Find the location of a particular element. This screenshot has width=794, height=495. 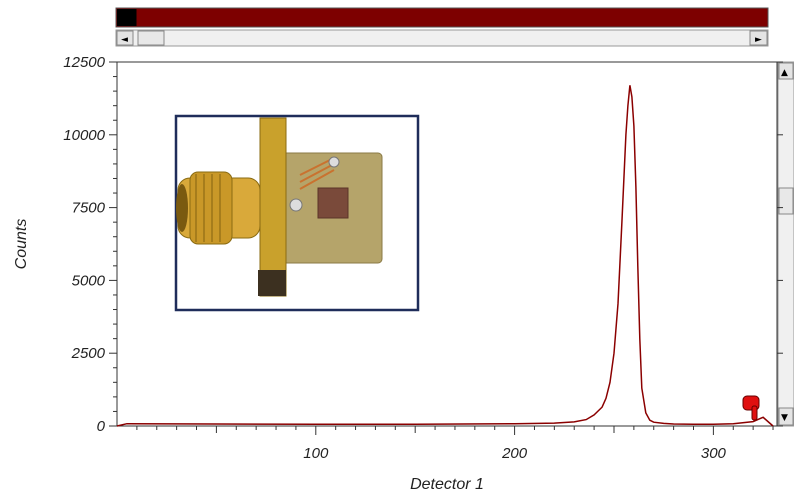

scroll-down-icon: ▼ is located at coordinates (784, 418).